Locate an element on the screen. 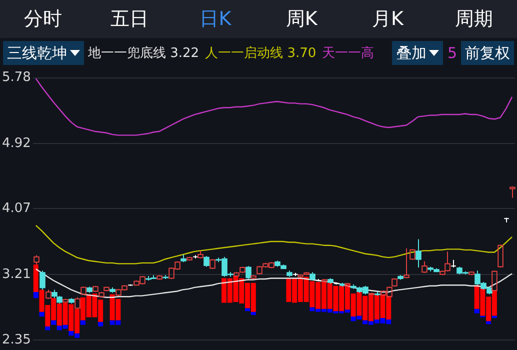 This screenshot has width=517, height=350. text: 叠加 is located at coordinates (411, 53).